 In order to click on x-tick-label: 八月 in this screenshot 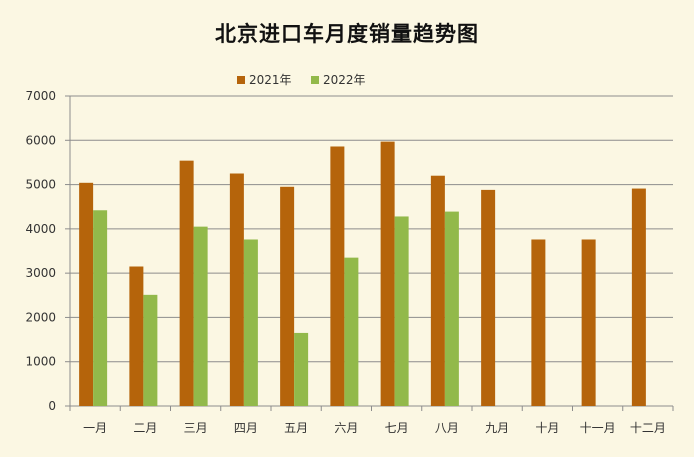, I will do `click(447, 428)`.